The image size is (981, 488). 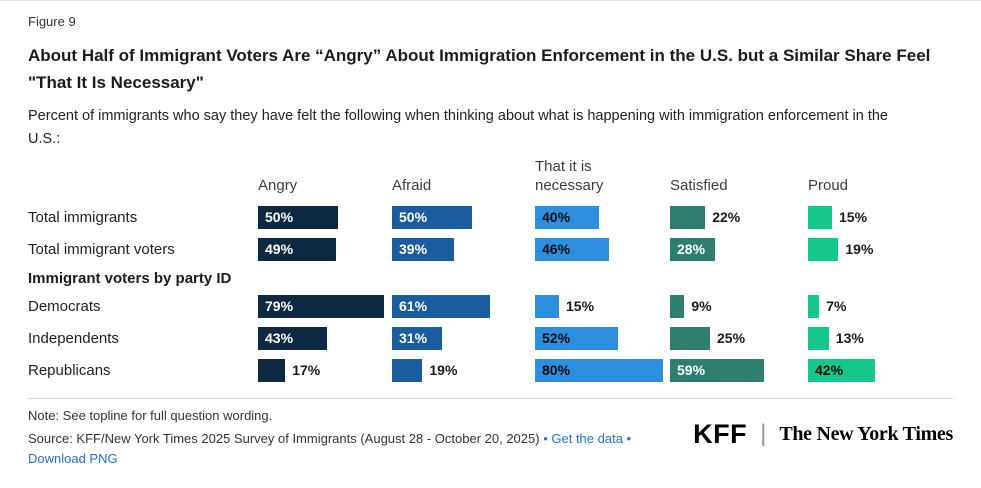 I want to click on bar-value: 42%, so click(x=829, y=370).